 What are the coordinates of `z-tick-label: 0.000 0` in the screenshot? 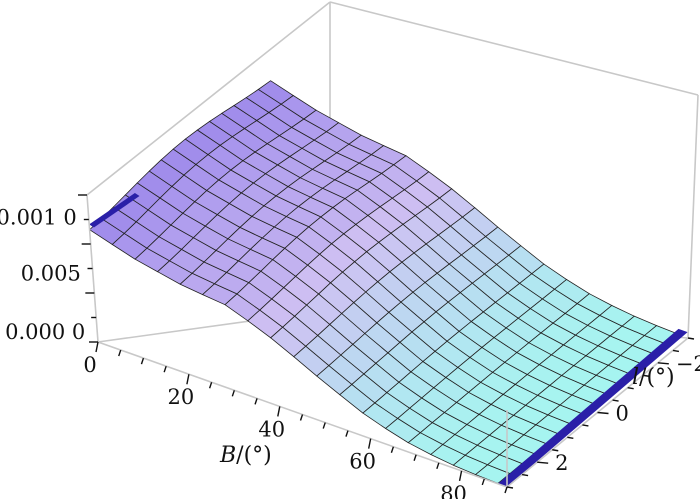 It's located at (45, 332).